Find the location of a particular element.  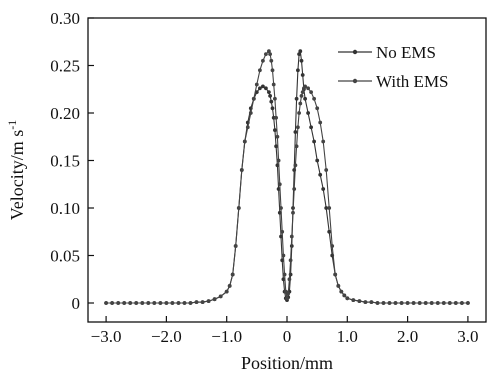

legend-label-no-ems: No EMS is located at coordinates (406, 52).